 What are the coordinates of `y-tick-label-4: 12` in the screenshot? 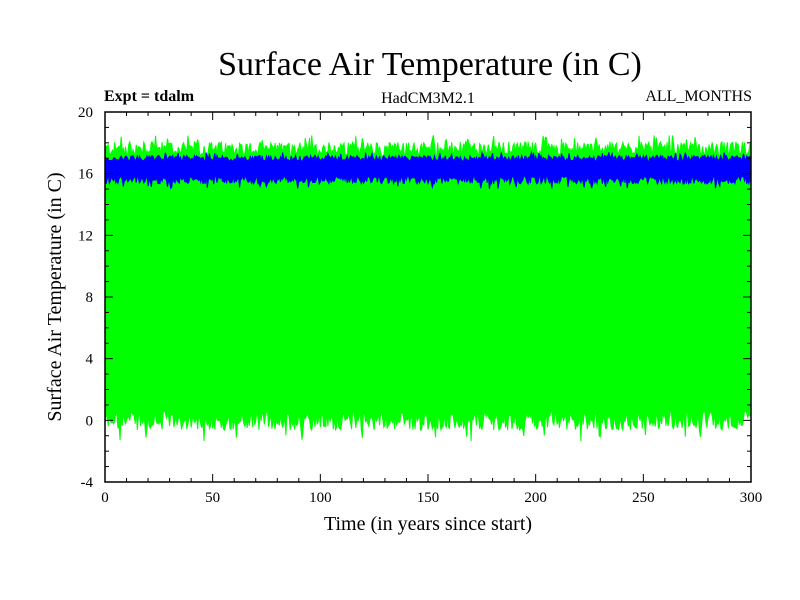 It's located at (85, 236).